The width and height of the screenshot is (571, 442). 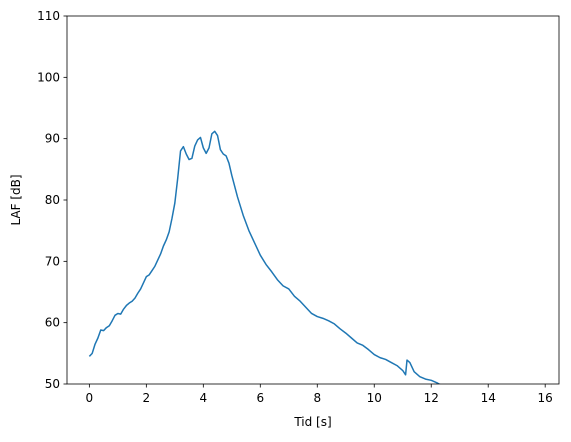 I want to click on x-tick-label: 8, so click(x=317, y=398).